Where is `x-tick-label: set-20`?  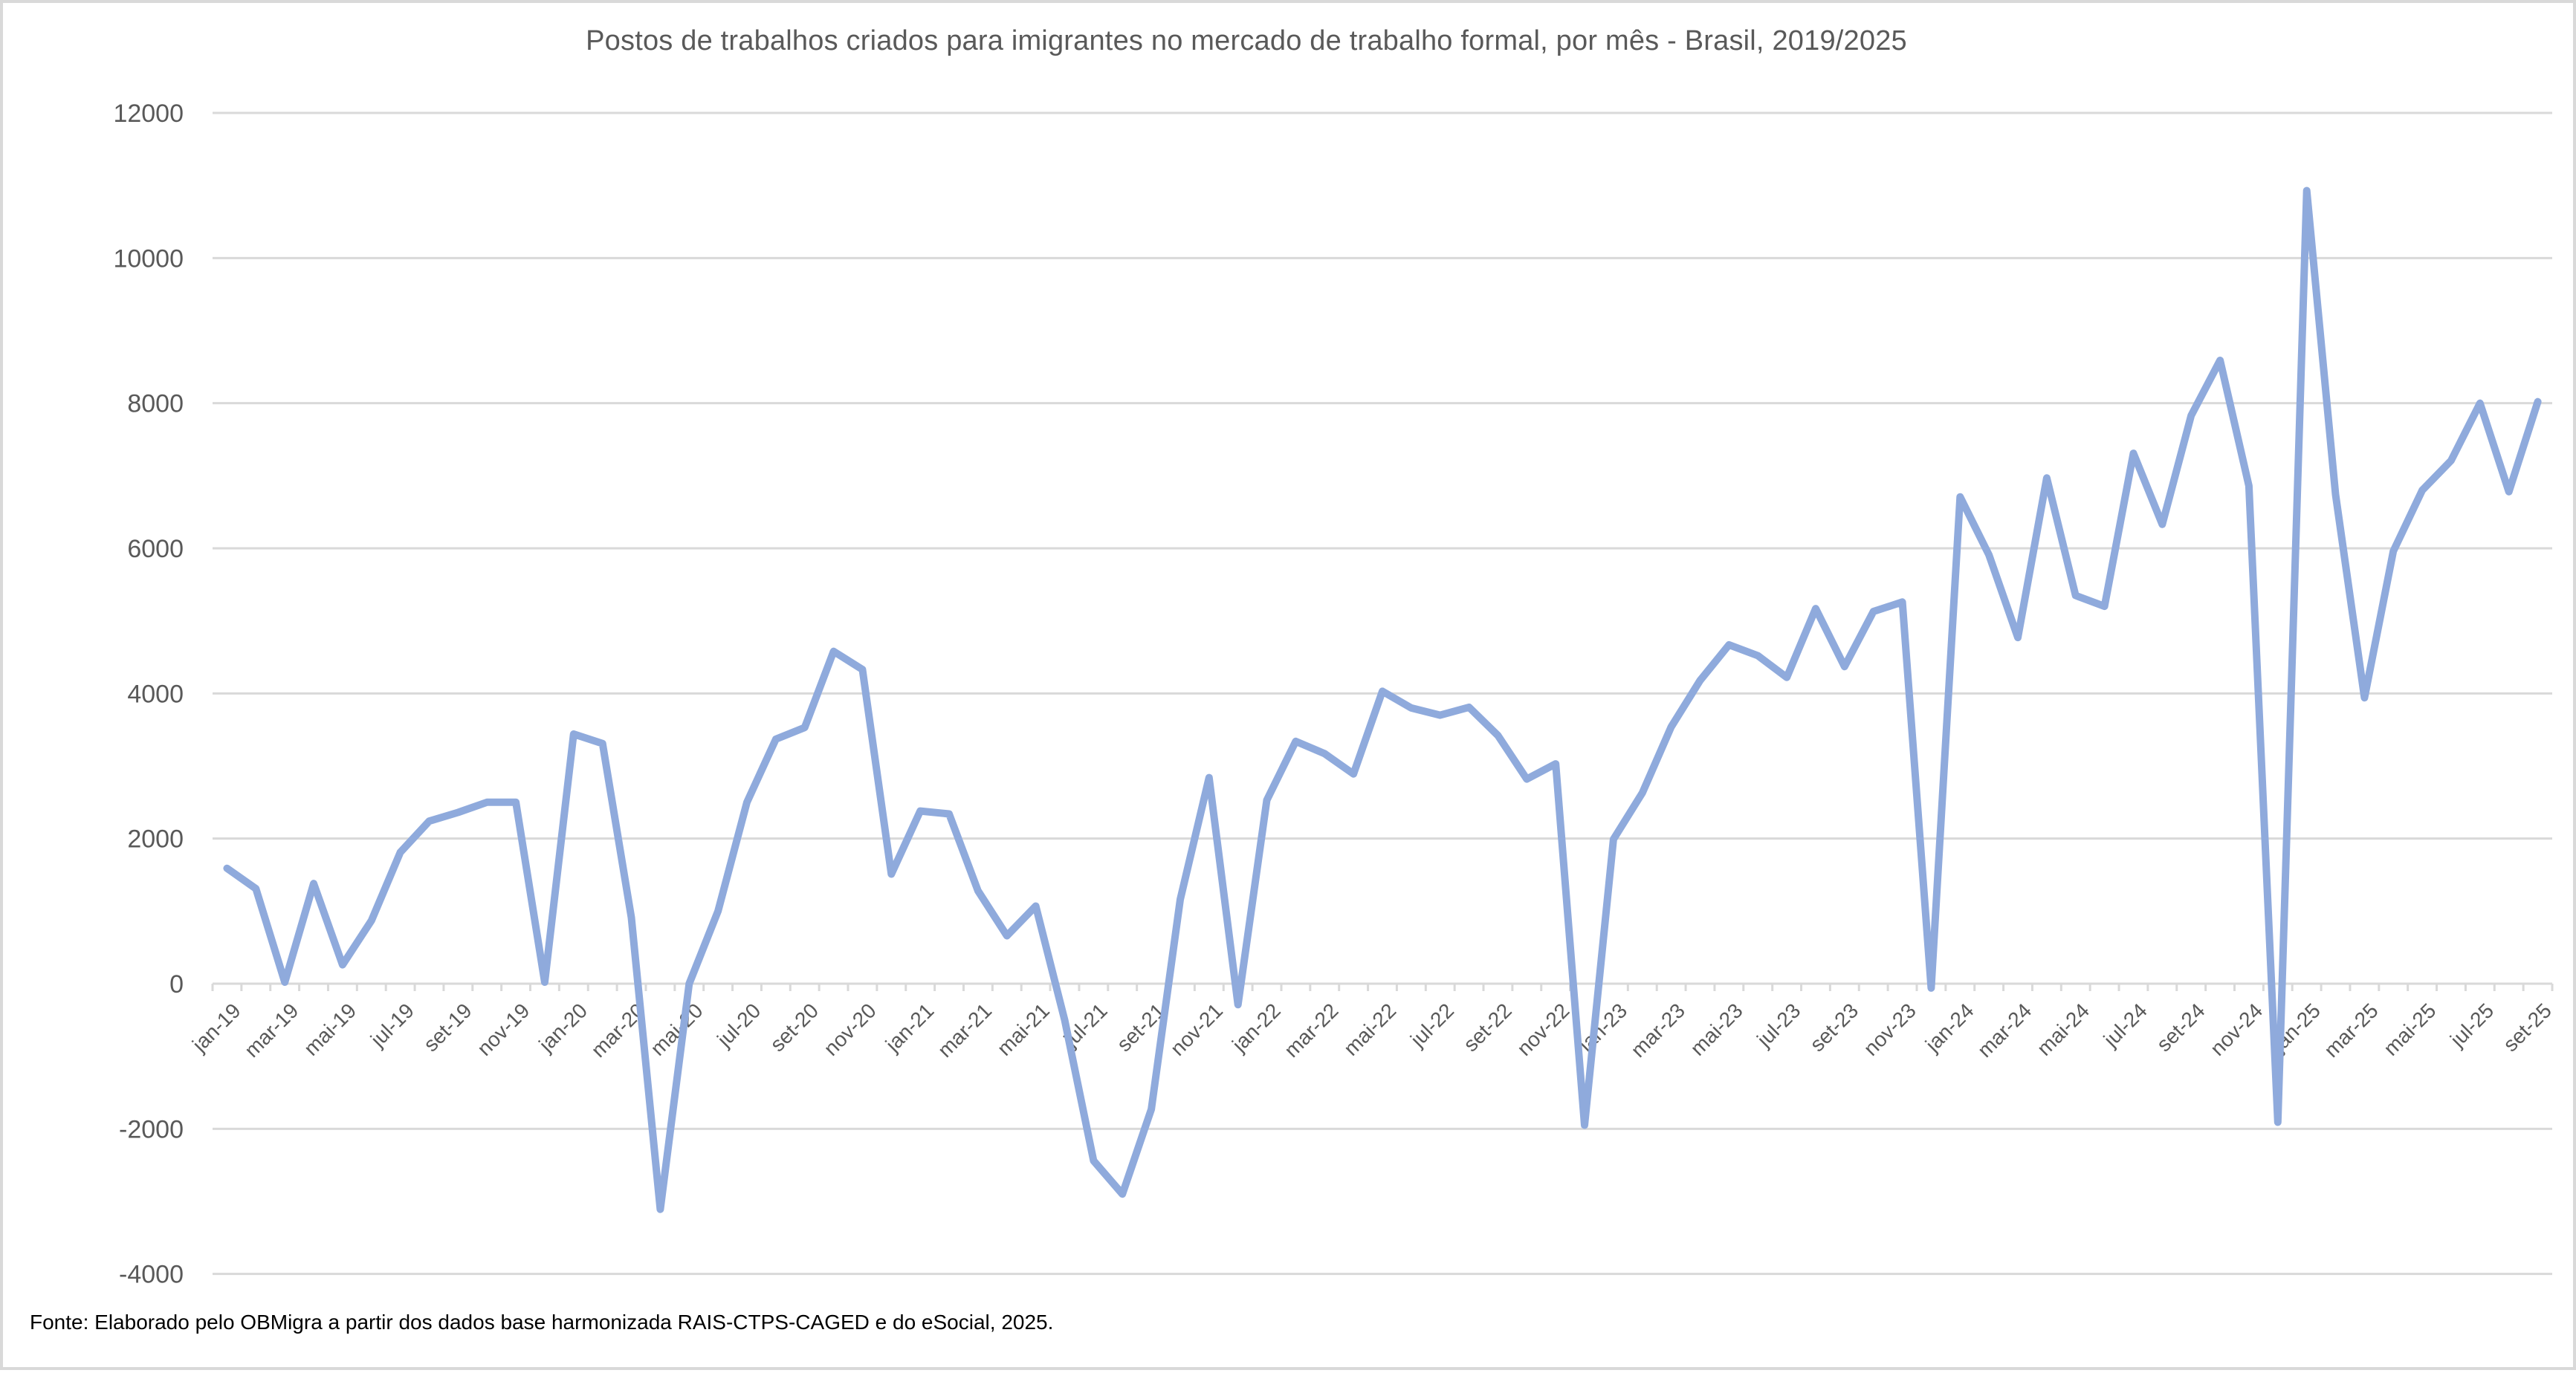
x-tick-label: set-20 is located at coordinates (795, 1027).